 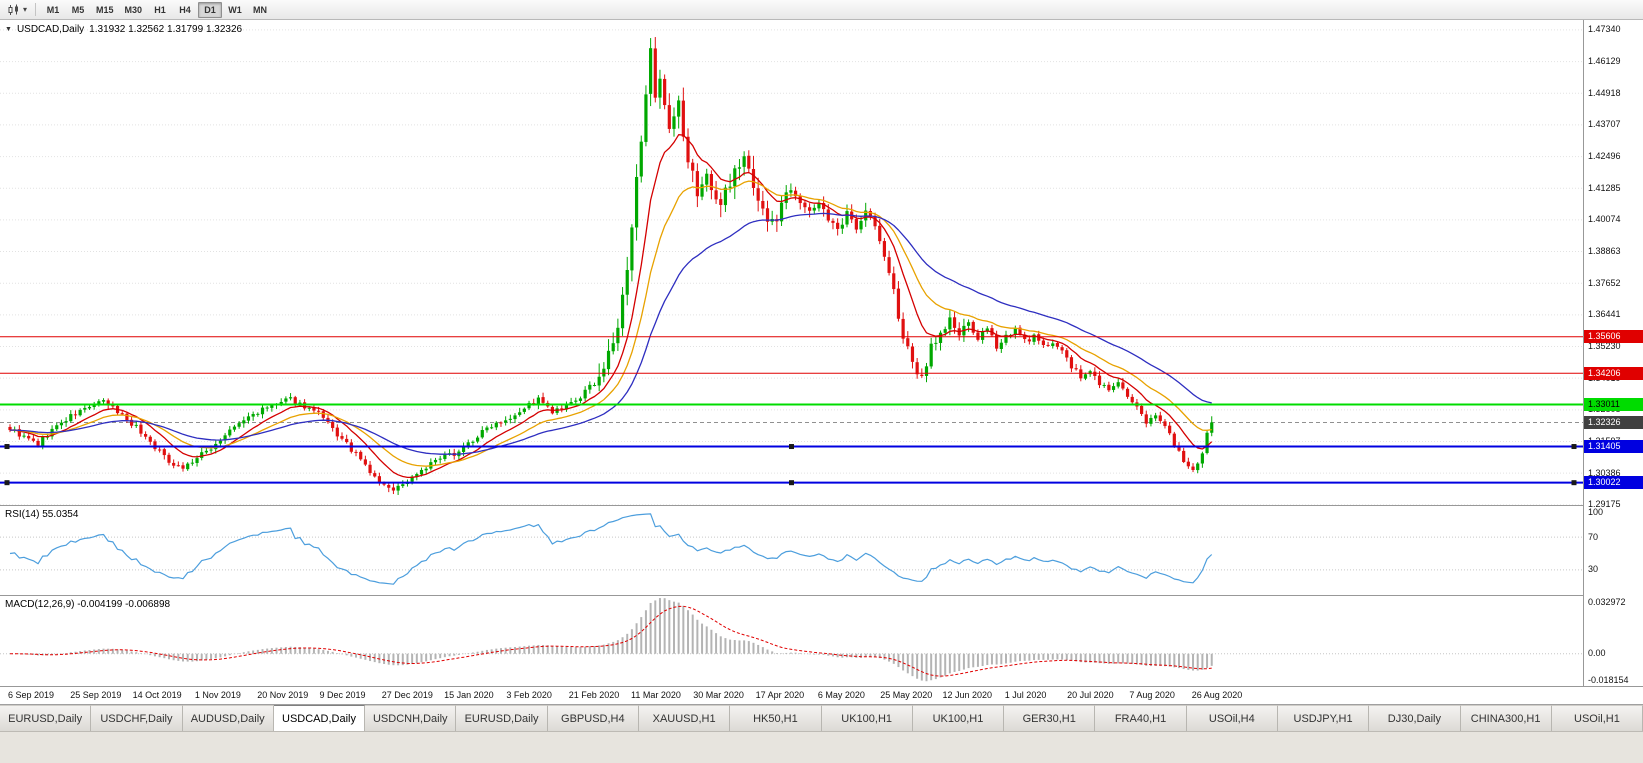 What do you see at coordinates (228, 718) in the screenshot?
I see `chart-tab-audusd-daily: AUDUSD,Daily` at bounding box center [228, 718].